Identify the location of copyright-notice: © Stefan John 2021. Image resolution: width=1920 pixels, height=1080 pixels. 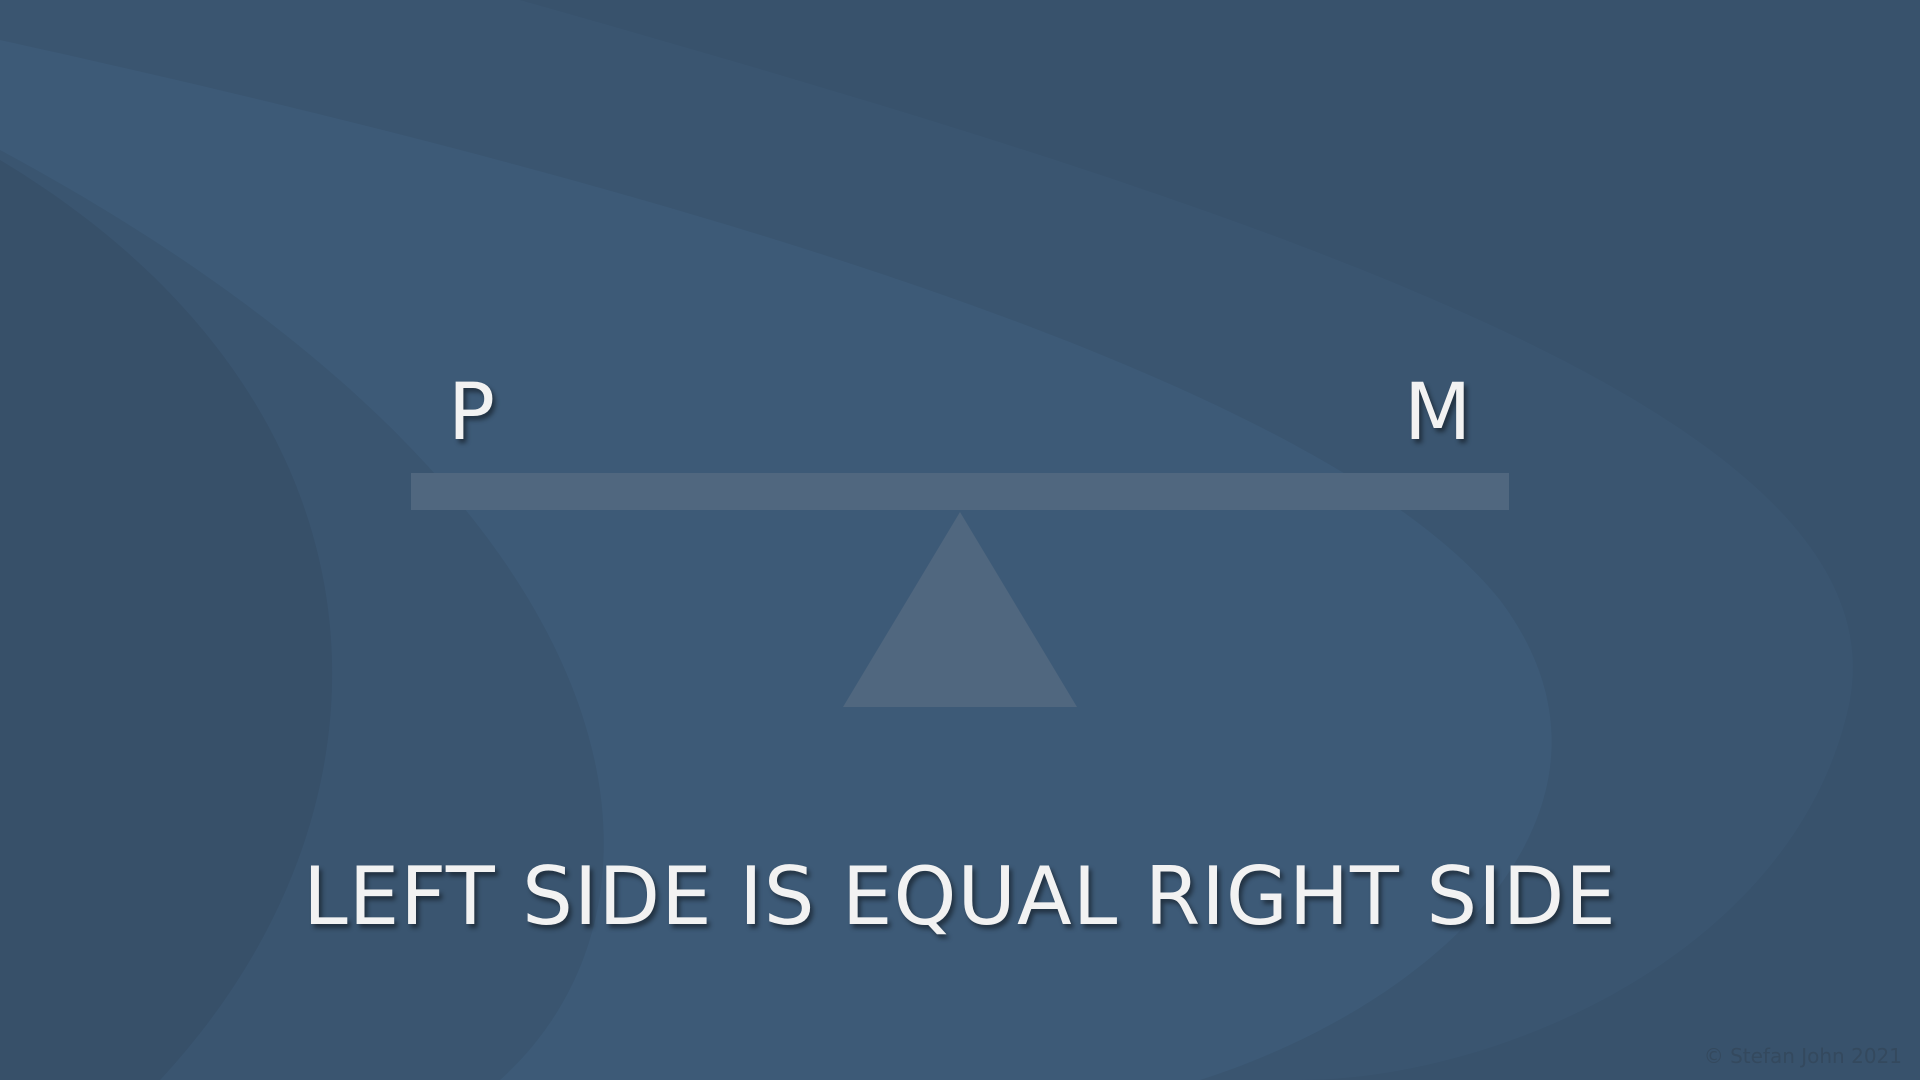
(1802, 1056).